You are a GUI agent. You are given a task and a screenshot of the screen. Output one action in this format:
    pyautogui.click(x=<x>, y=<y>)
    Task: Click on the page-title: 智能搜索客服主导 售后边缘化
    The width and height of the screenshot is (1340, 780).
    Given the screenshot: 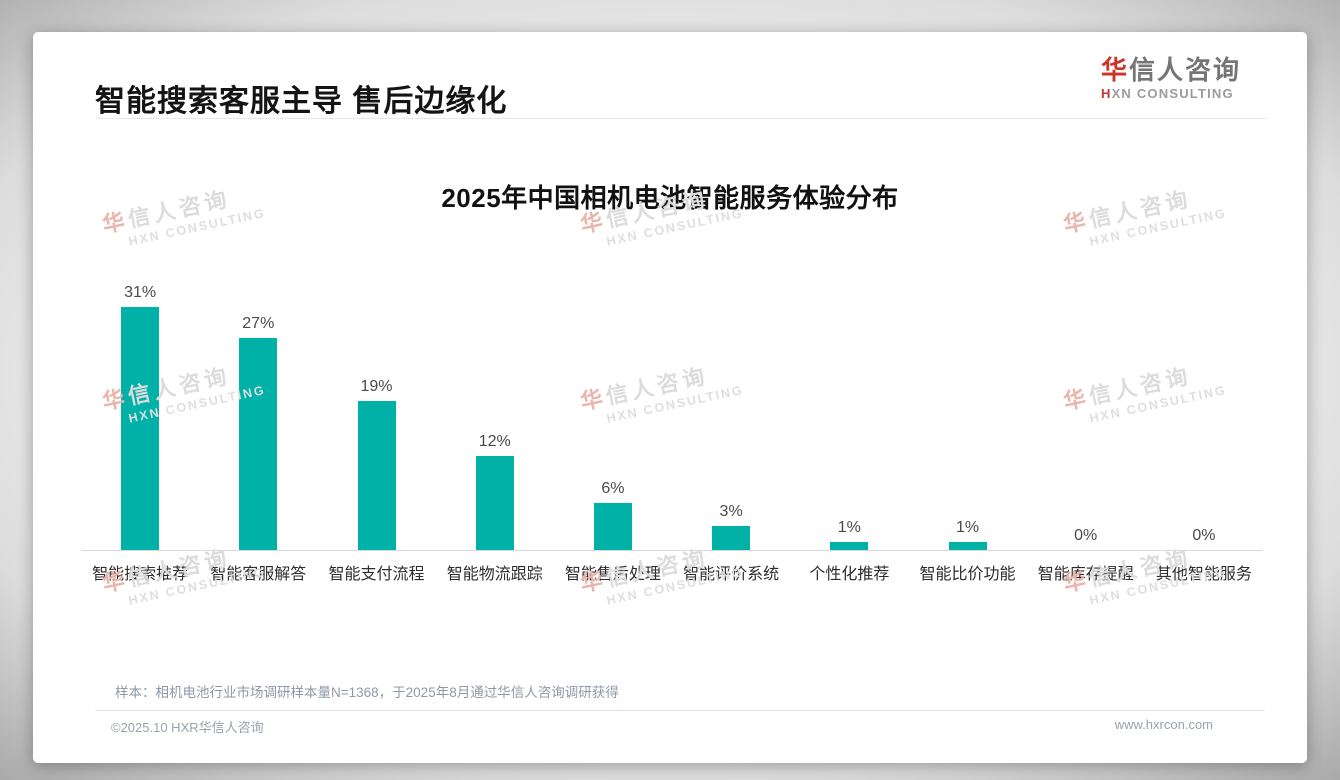 What is the action you would take?
    pyautogui.click(x=301, y=101)
    